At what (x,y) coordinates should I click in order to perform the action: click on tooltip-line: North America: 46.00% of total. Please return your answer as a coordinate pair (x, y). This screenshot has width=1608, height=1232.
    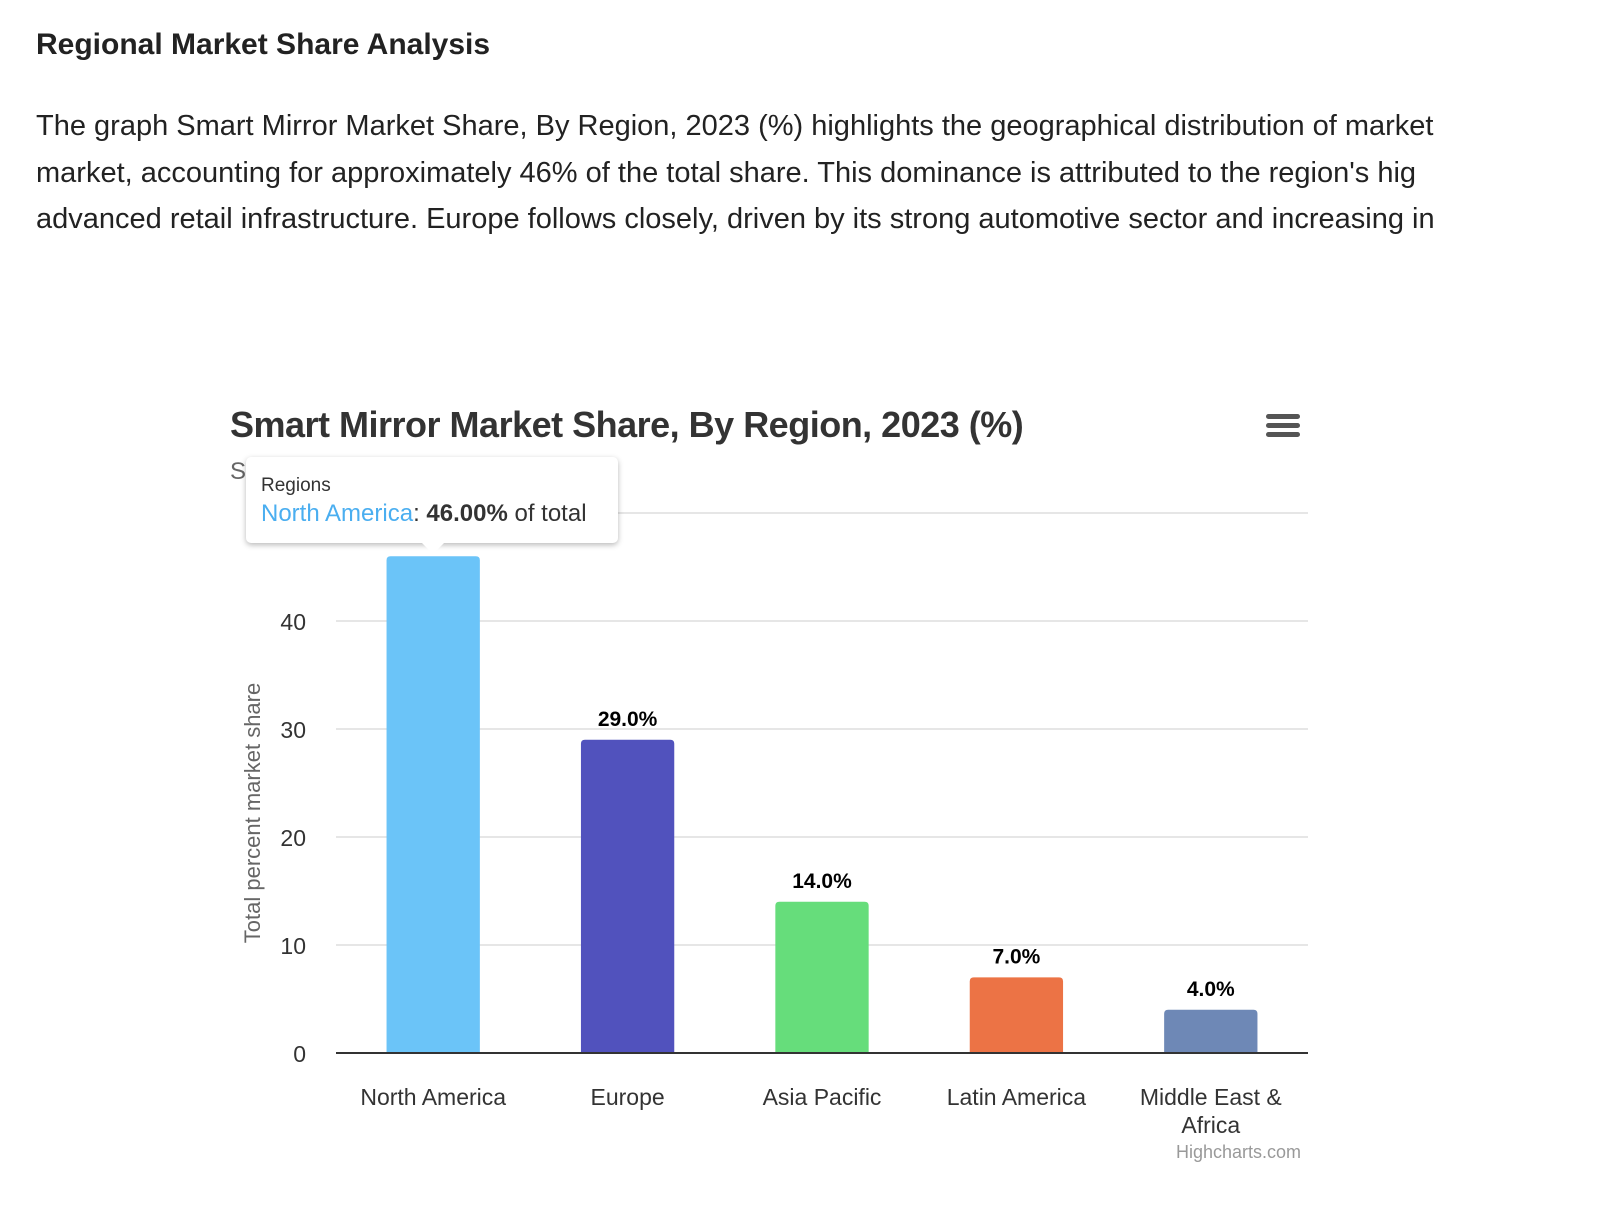
    Looking at the image, I should click on (439, 514).